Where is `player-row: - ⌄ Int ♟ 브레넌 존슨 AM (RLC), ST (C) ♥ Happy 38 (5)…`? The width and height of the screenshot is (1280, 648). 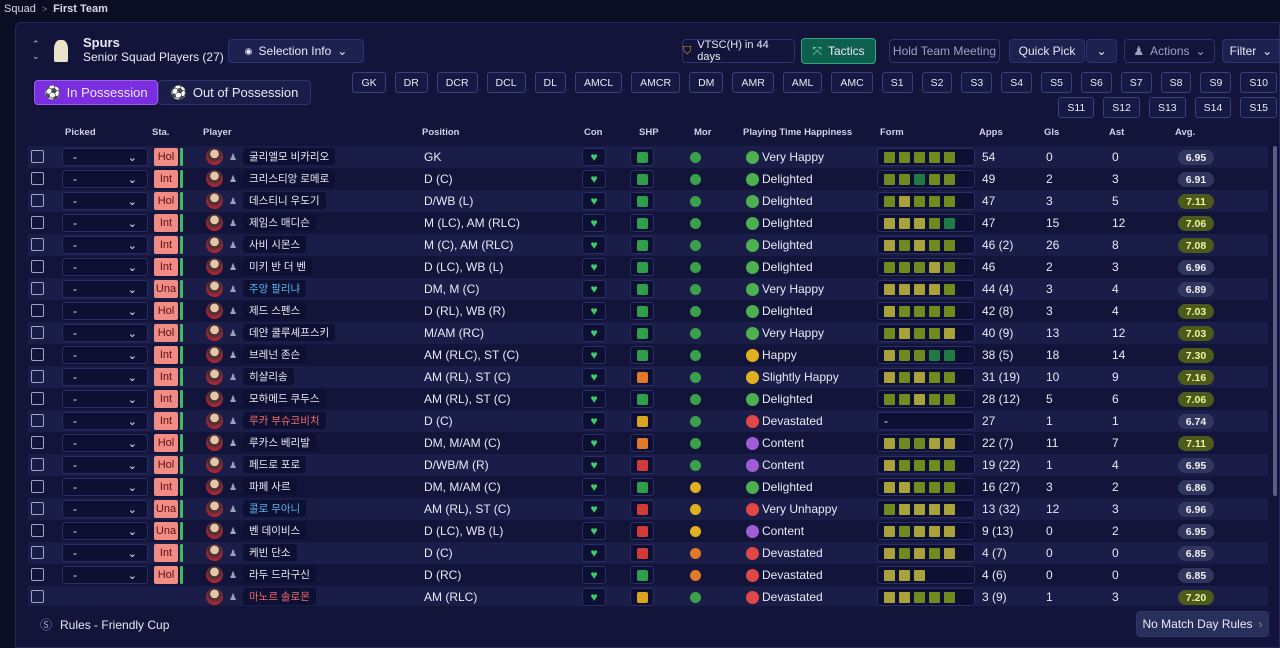
player-row: - ⌄ Int ♟ 브레넌 존슨 AM (RLC), ST (C) ♥ Happy 38 (5)… is located at coordinates (648, 355).